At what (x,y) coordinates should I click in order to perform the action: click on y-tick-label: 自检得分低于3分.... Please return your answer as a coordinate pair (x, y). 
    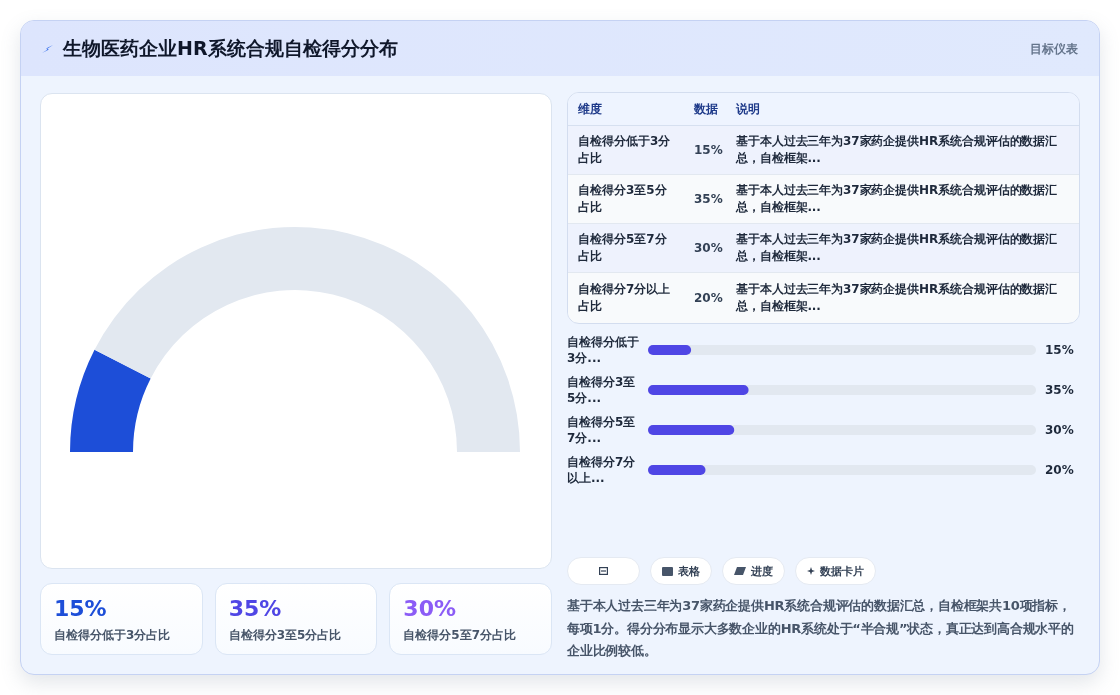
    Looking at the image, I should click on (603, 350).